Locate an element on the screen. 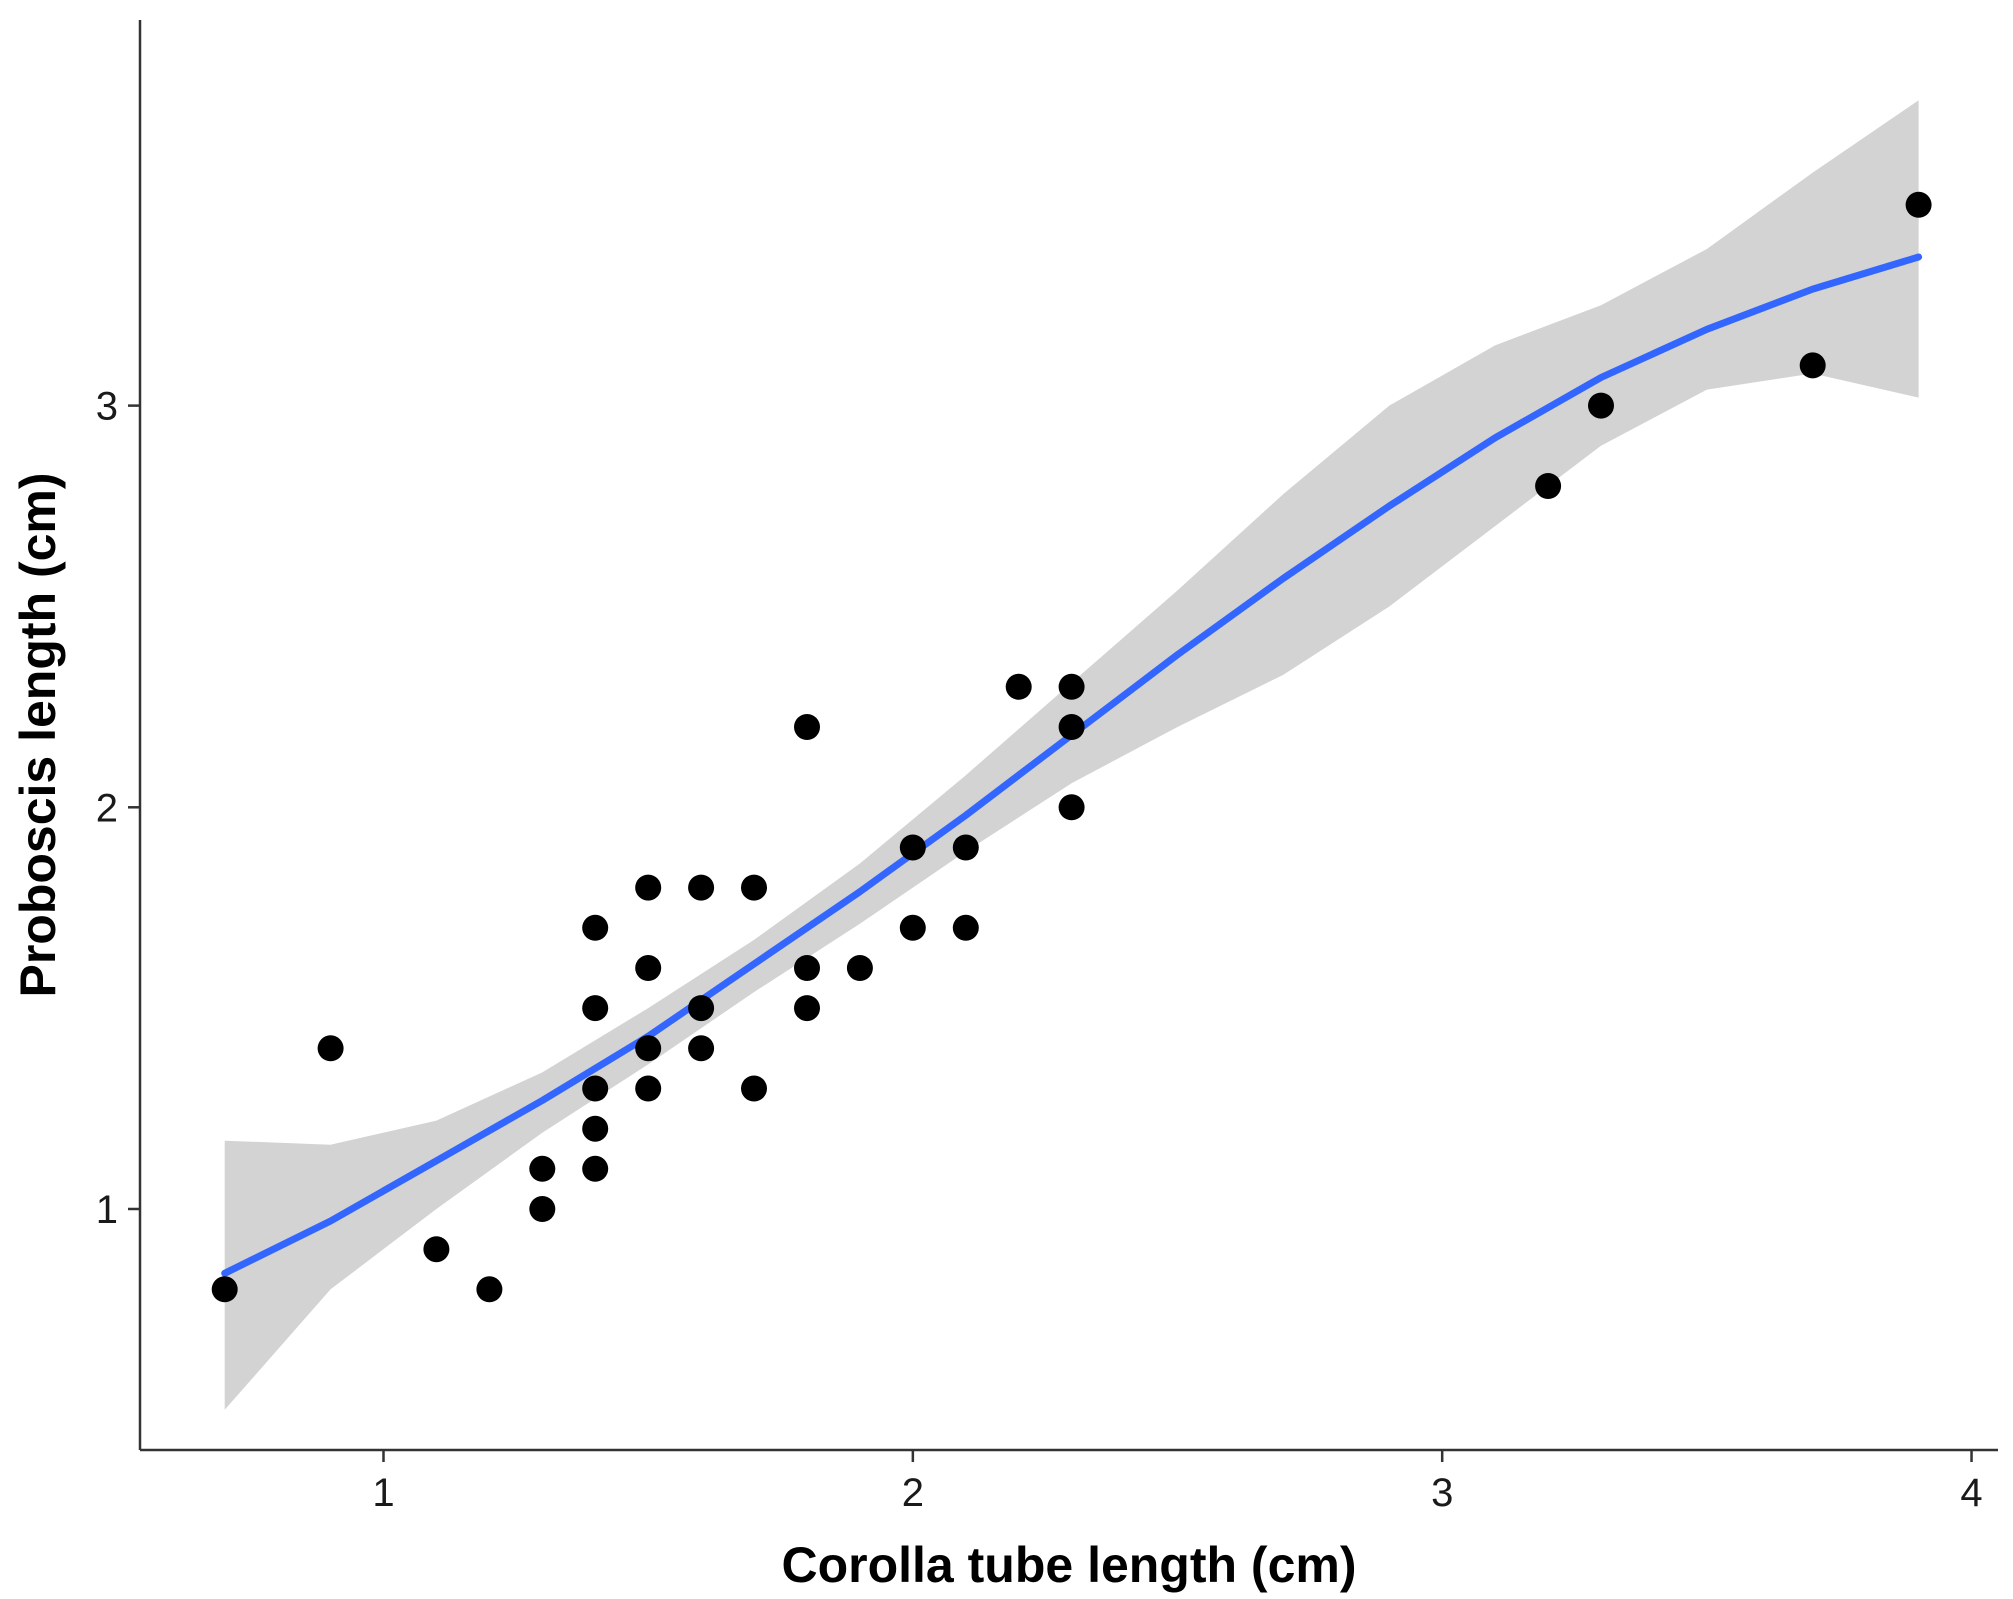  x-axis-title: Corolla tube length (cm) is located at coordinates (1069, 1565).